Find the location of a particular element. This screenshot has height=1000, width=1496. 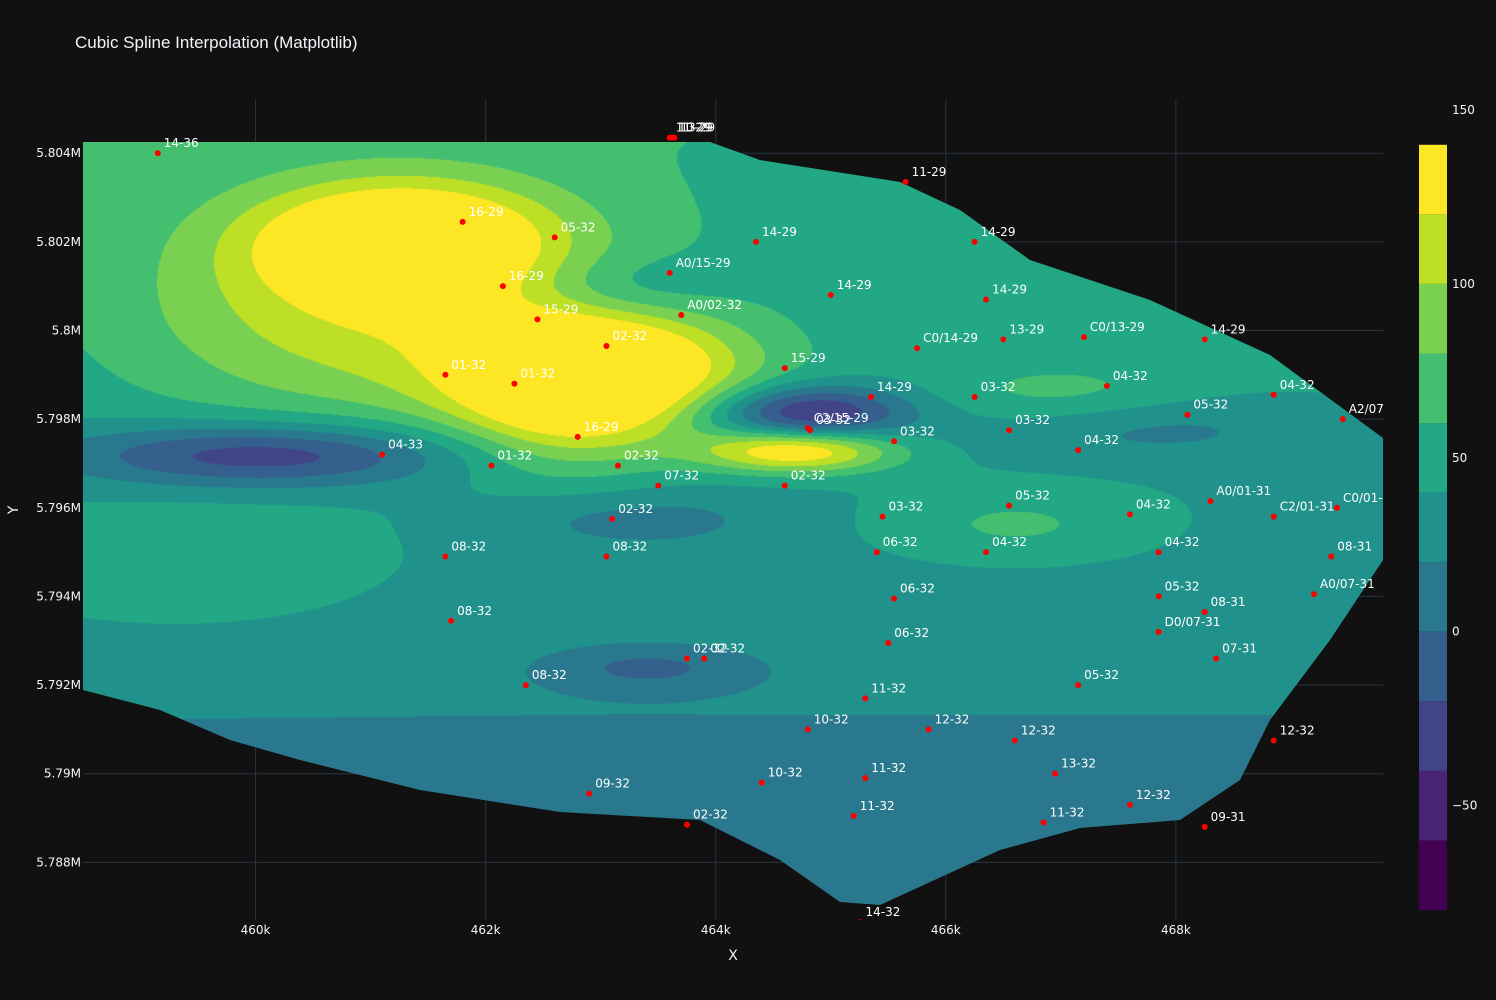

colorbar-tick-label: 150 is located at coordinates (1463, 110).